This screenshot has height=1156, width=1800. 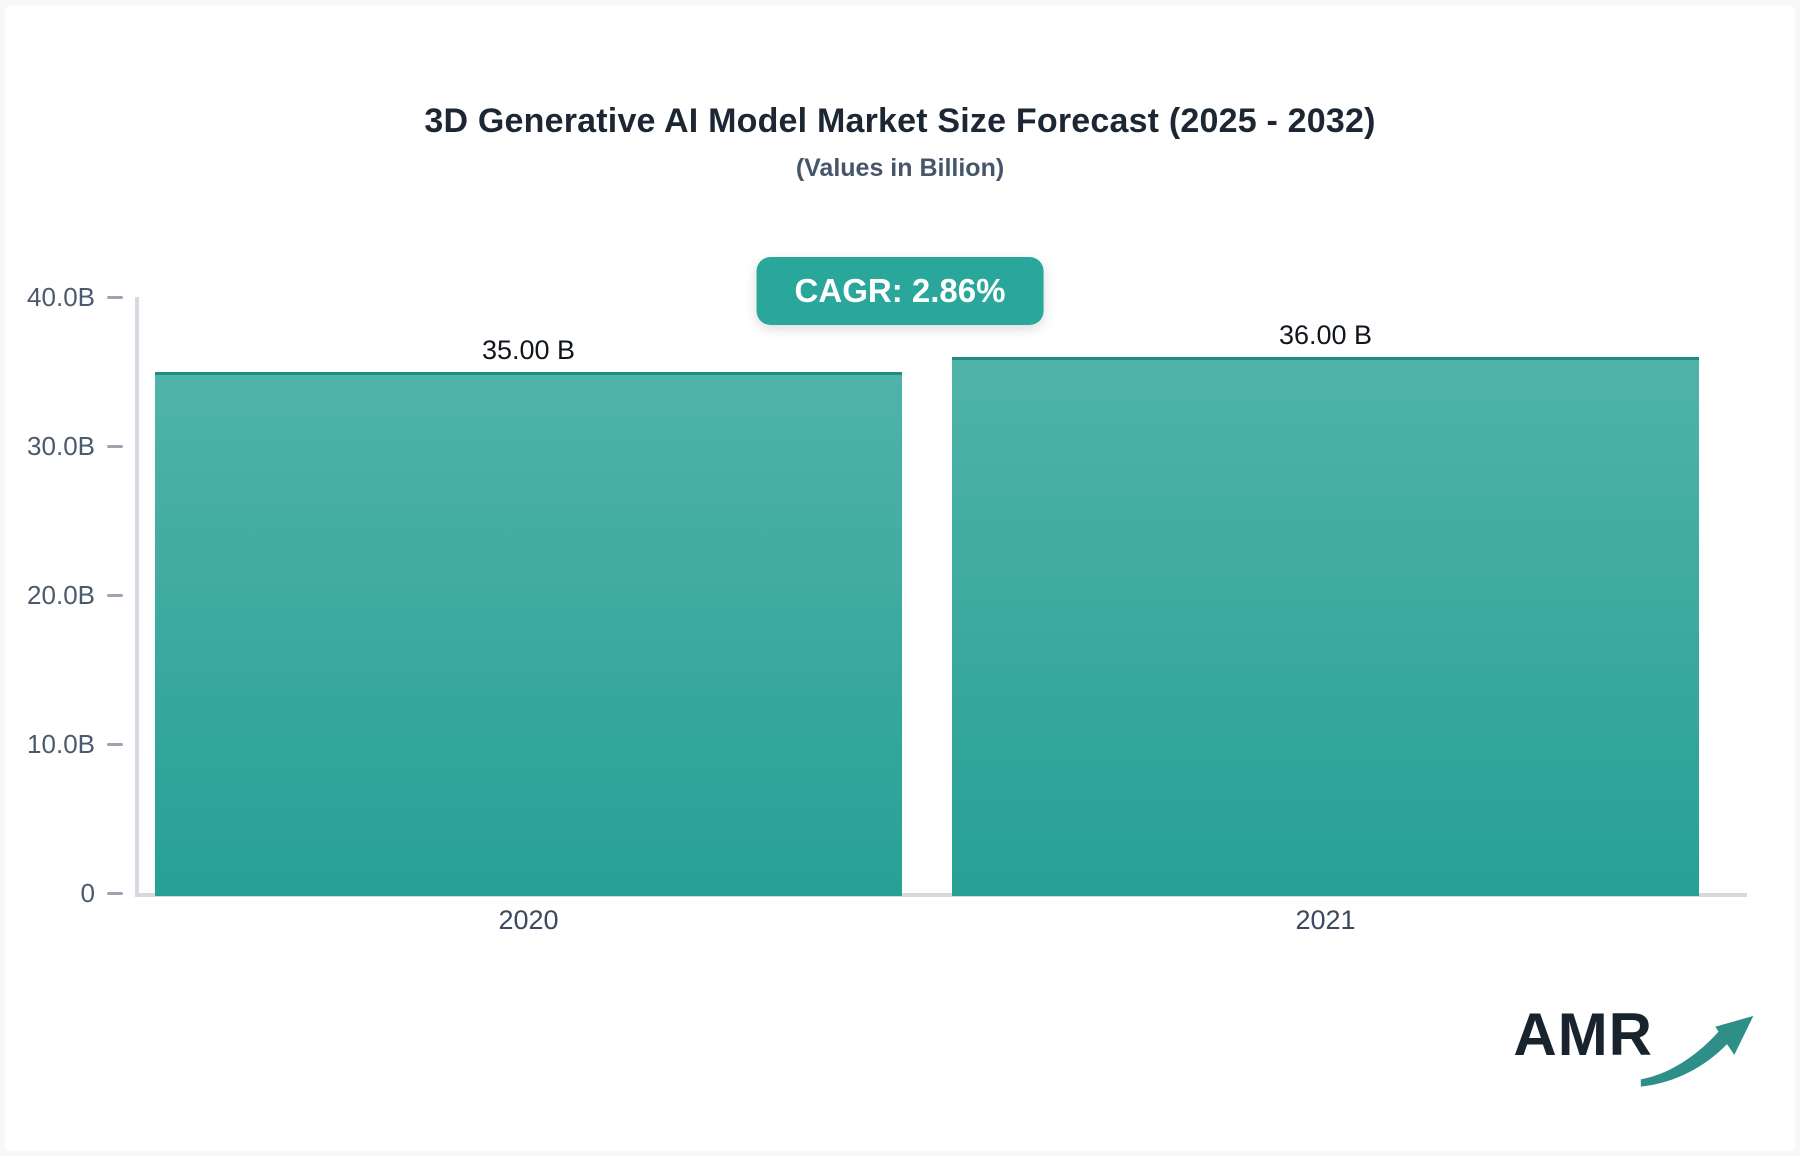 What do you see at coordinates (1697, 1051) in the screenshot?
I see `growth-arrow-icon` at bounding box center [1697, 1051].